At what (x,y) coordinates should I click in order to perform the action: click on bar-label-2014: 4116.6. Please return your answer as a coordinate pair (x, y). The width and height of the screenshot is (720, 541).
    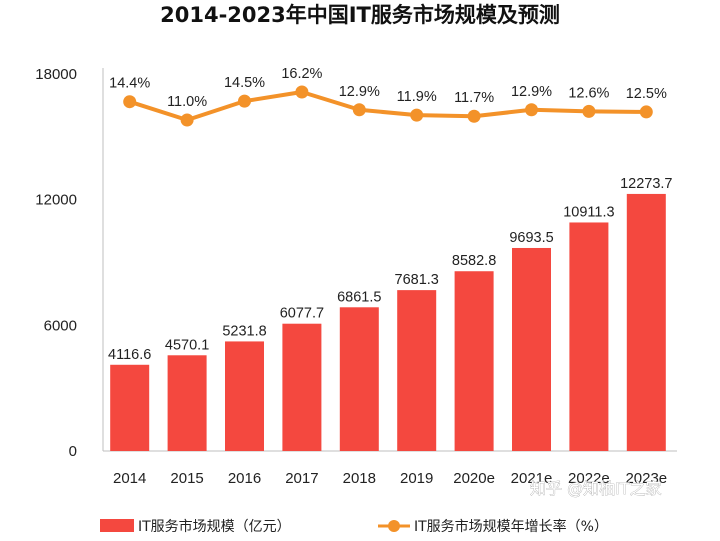
    Looking at the image, I should click on (129, 355).